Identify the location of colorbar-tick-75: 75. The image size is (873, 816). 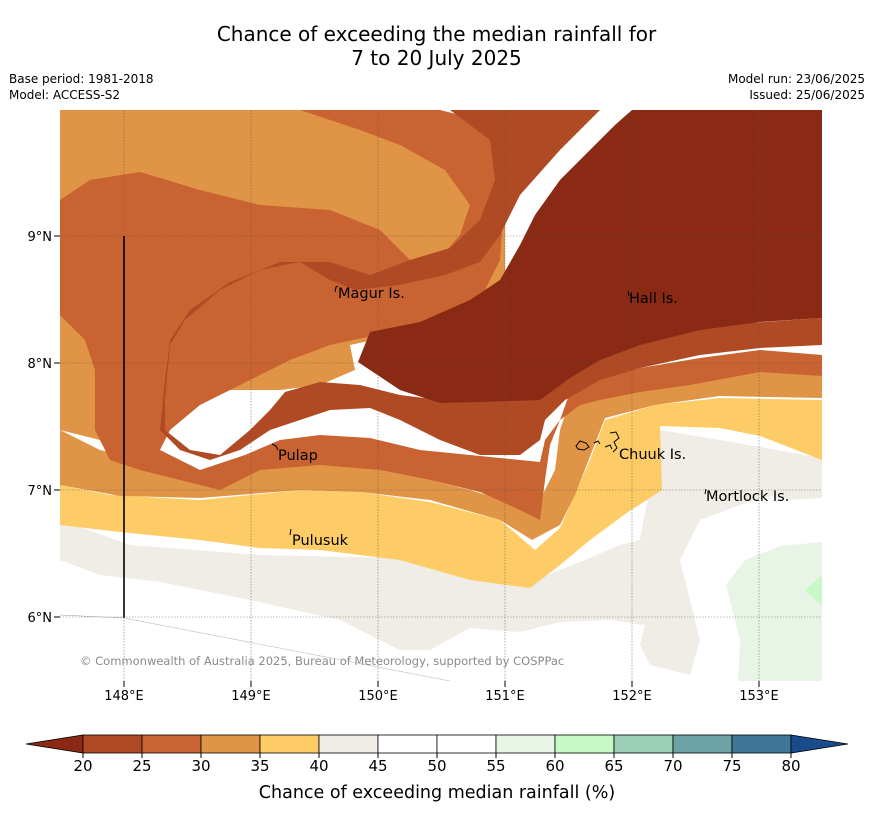
(731, 766).